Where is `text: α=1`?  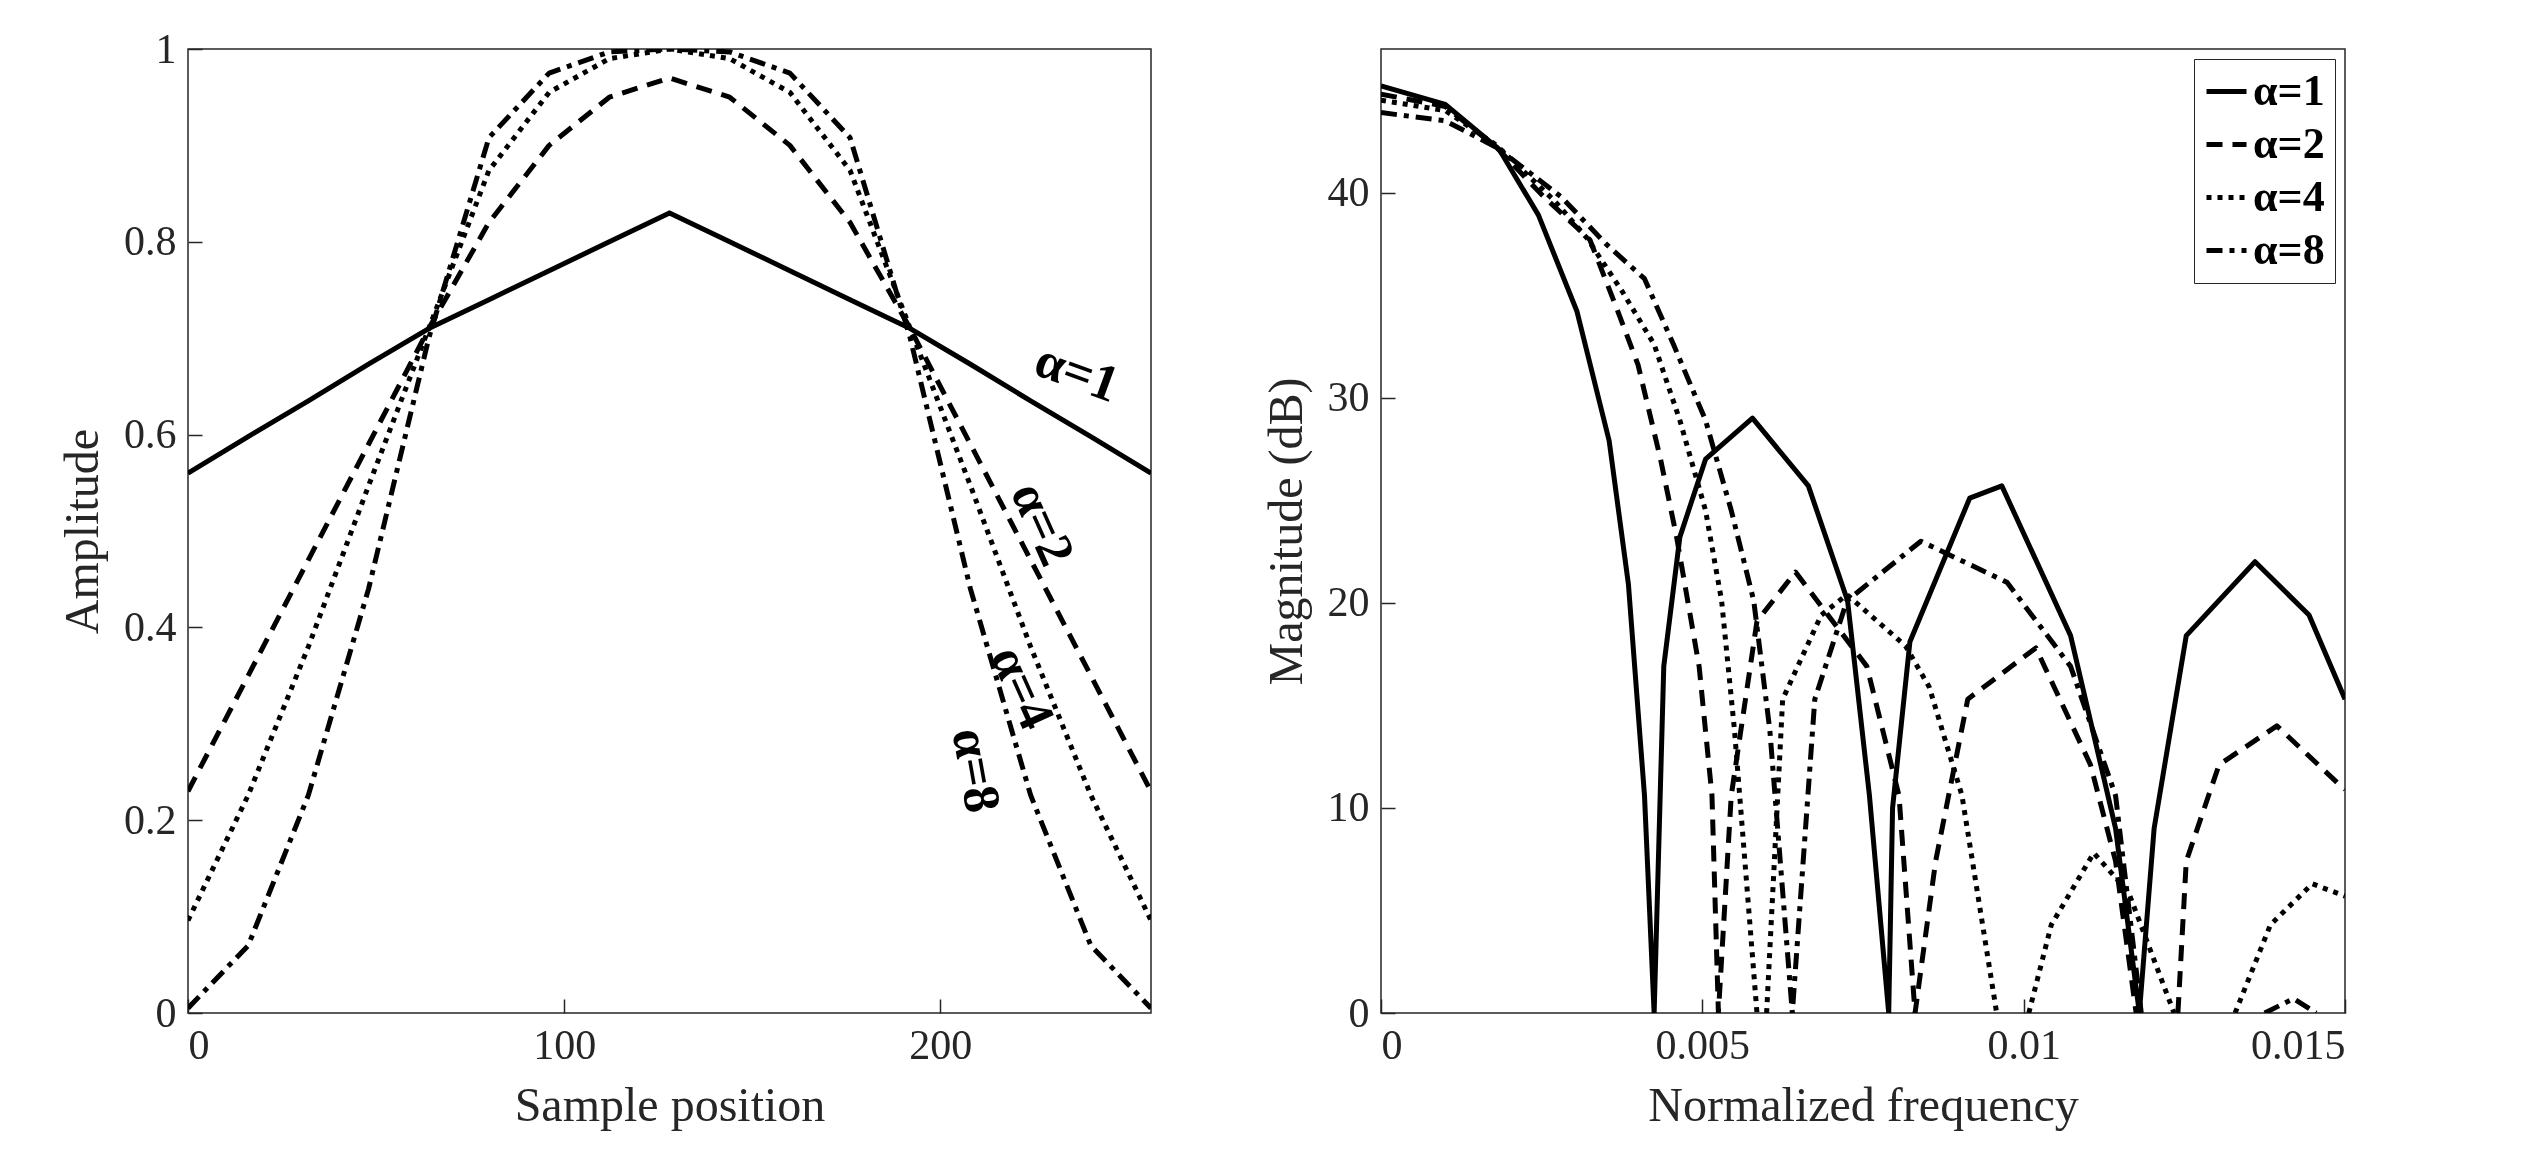
text: α=1 is located at coordinates (1077, 371).